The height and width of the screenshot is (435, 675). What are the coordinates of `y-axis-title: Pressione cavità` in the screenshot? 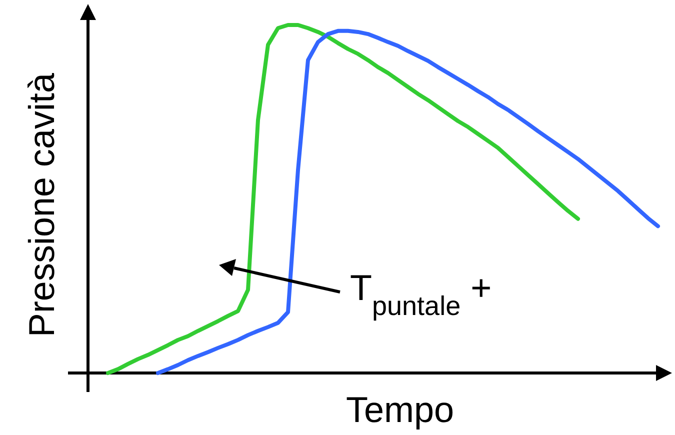 It's located at (41, 205).